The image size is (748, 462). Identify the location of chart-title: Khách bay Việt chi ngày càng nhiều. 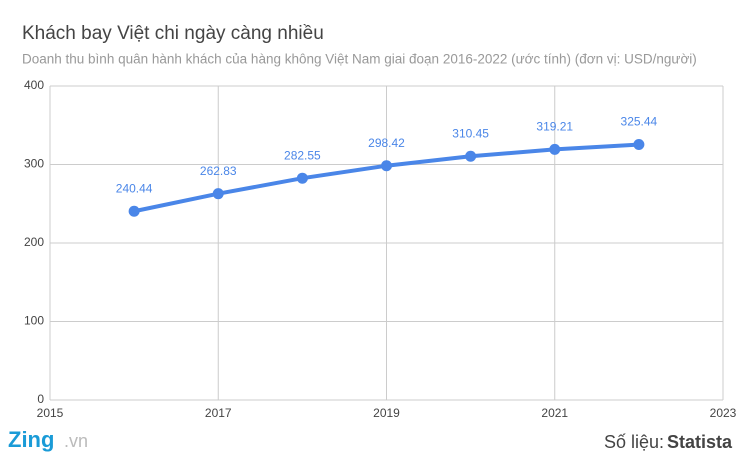
(173, 33).